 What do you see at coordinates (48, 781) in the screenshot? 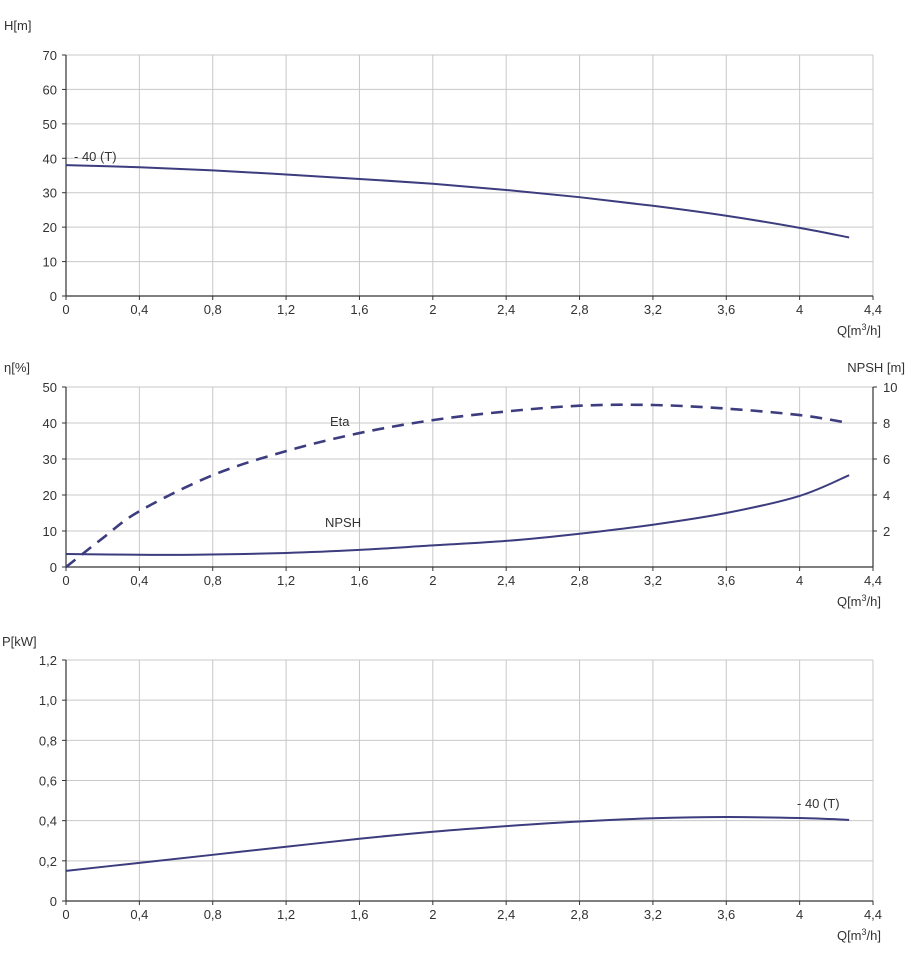
I see `y-tick-label: 0,6` at bounding box center [48, 781].